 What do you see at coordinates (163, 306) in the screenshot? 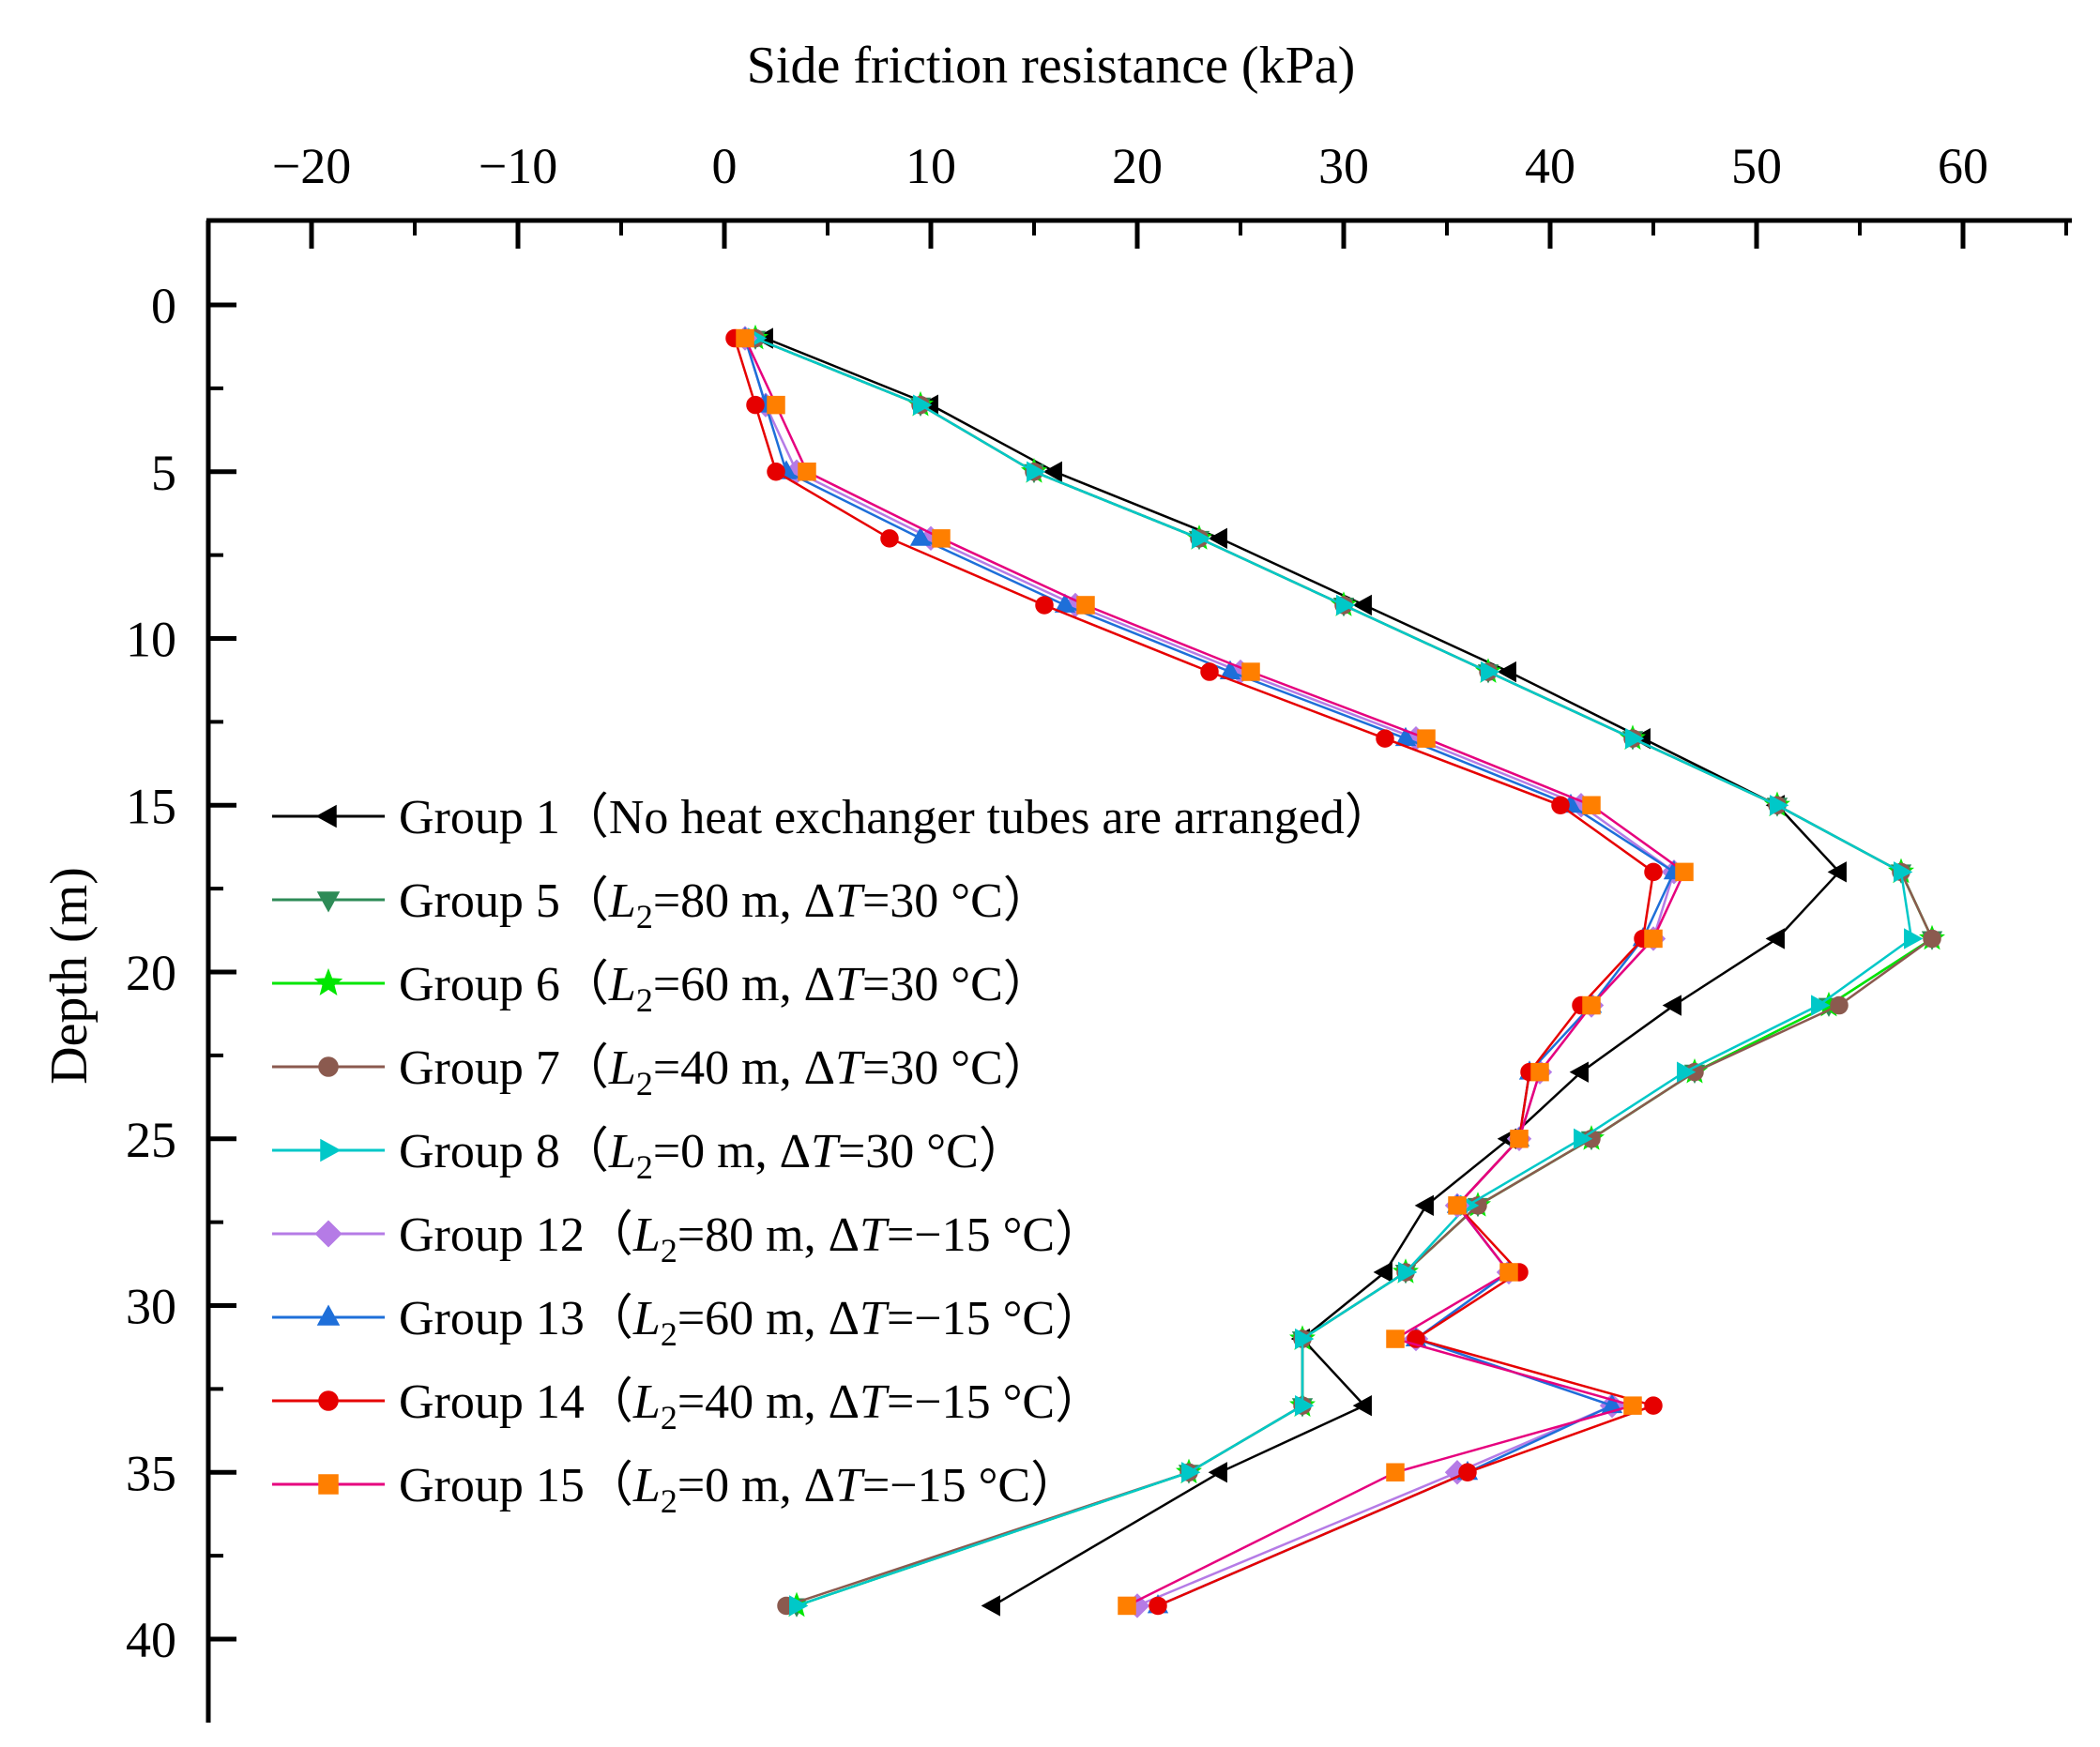
I see `y-tick-label: 0` at bounding box center [163, 306].